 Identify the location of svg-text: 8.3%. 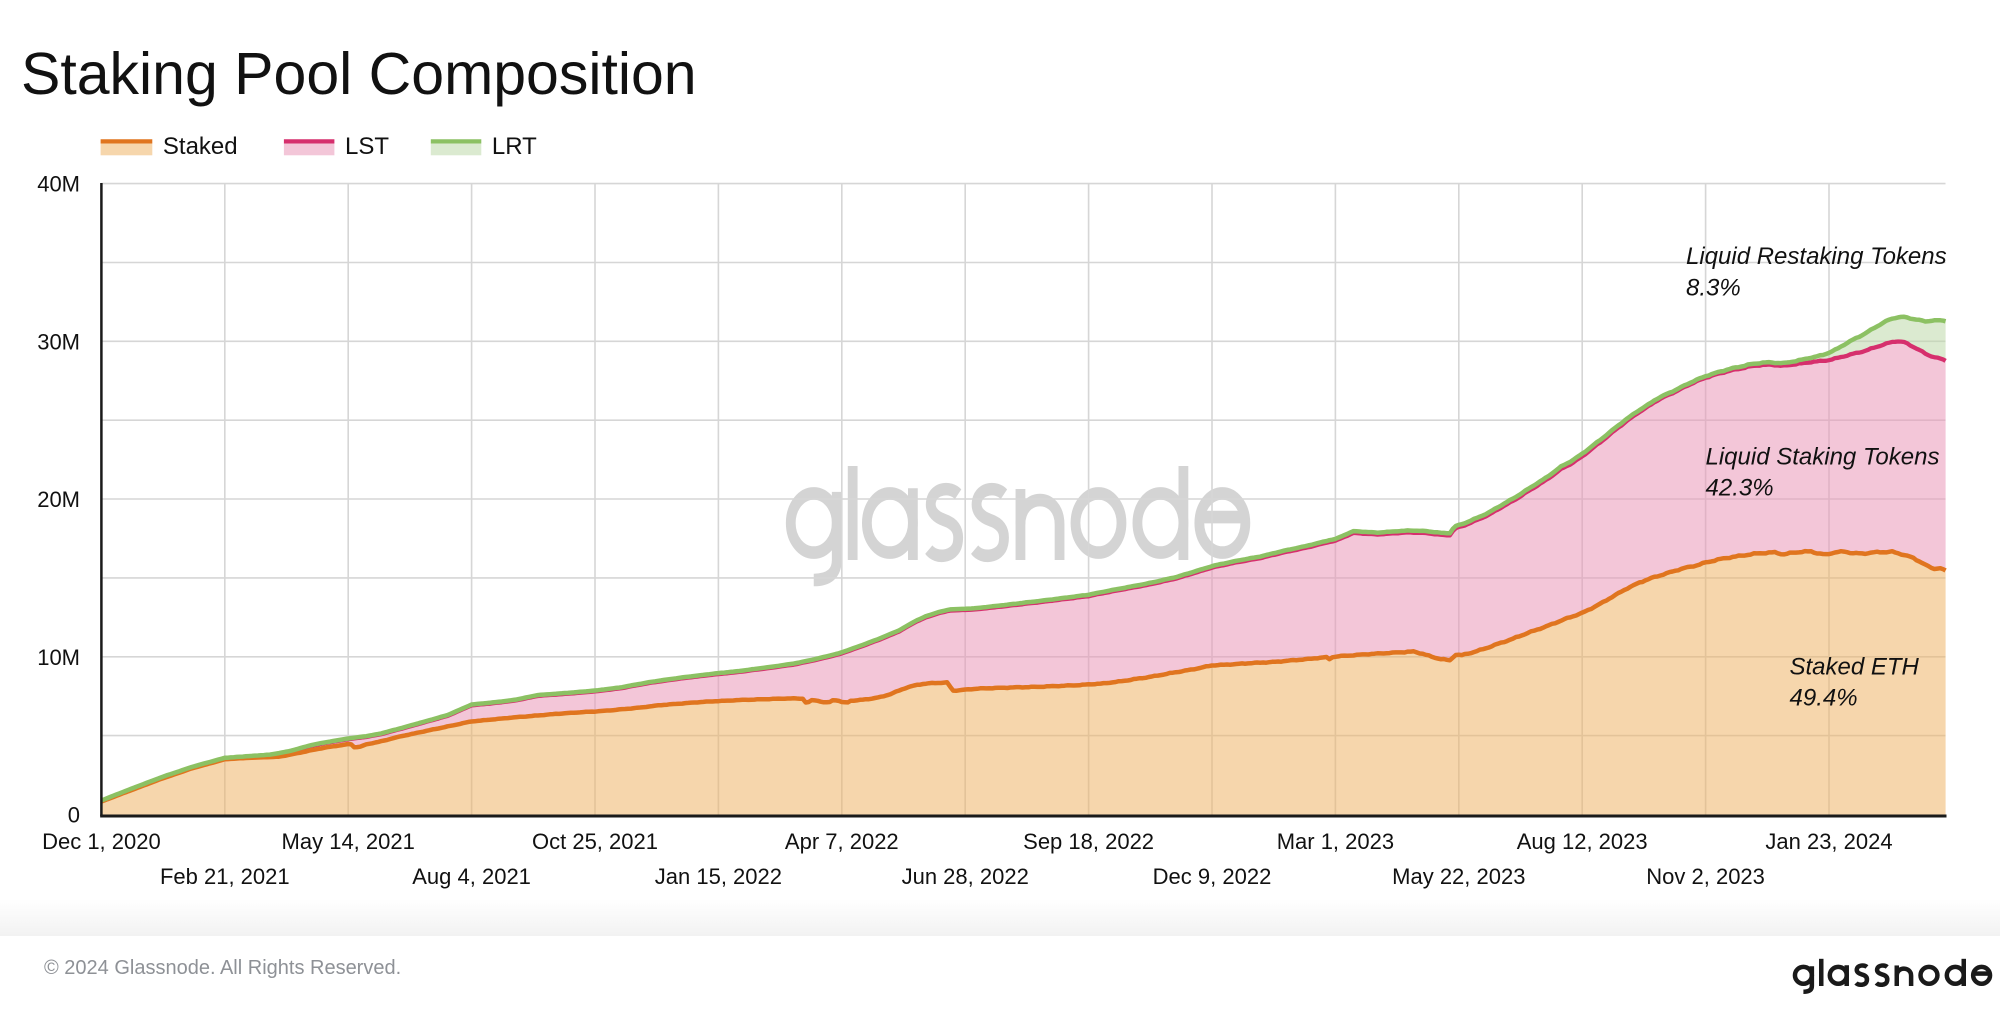
(1713, 288).